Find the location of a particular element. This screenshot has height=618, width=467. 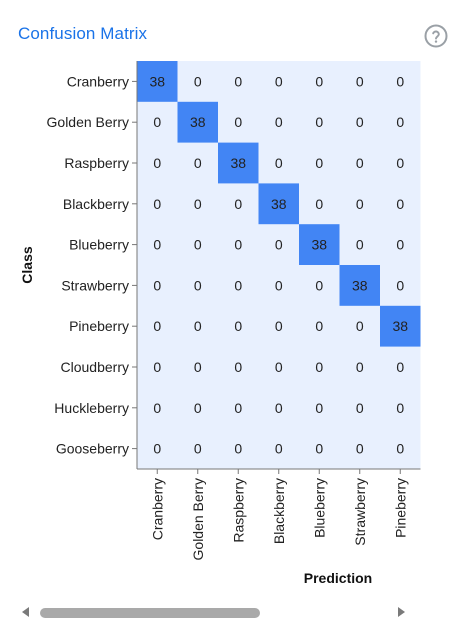

help-circle-icon is located at coordinates (436, 36).